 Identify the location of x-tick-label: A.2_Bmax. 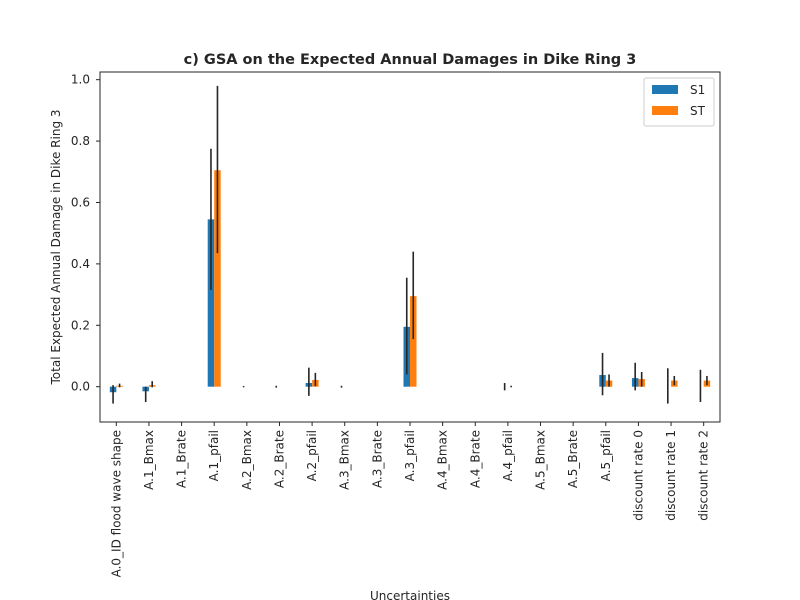
(247, 460).